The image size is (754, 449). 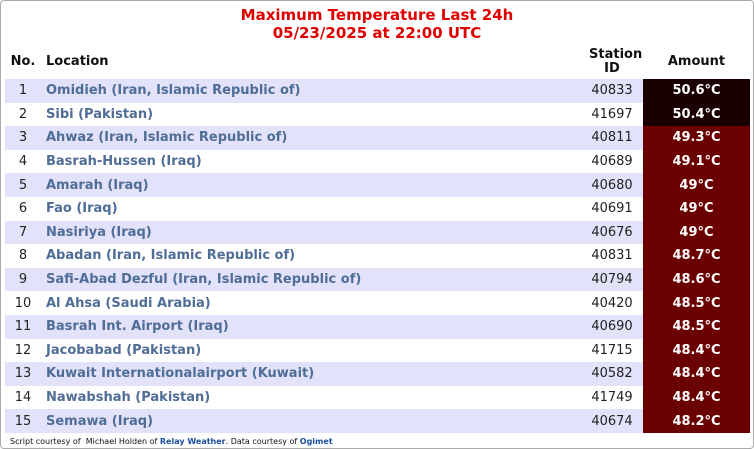 I want to click on row-number: 2, so click(x=23, y=114).